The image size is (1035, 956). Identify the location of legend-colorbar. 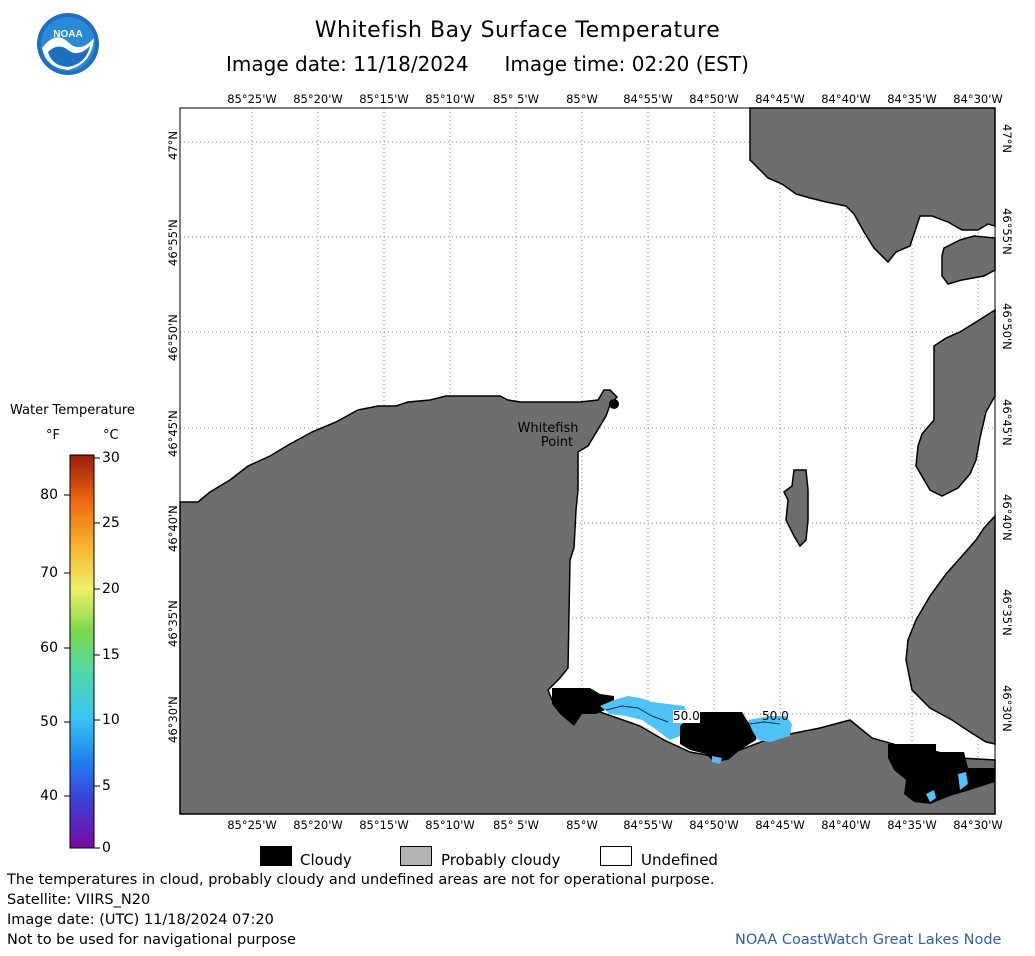
(82, 651).